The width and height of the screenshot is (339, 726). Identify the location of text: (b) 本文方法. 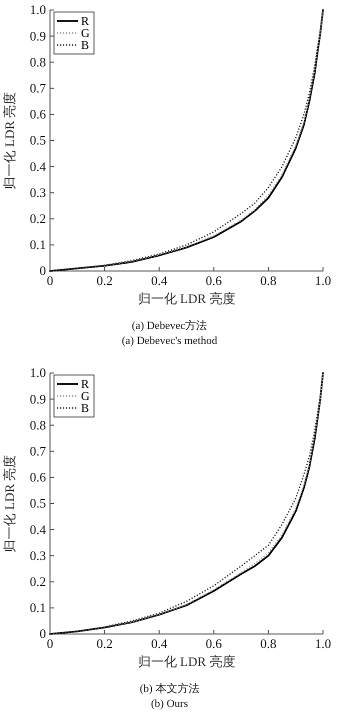
(170, 688).